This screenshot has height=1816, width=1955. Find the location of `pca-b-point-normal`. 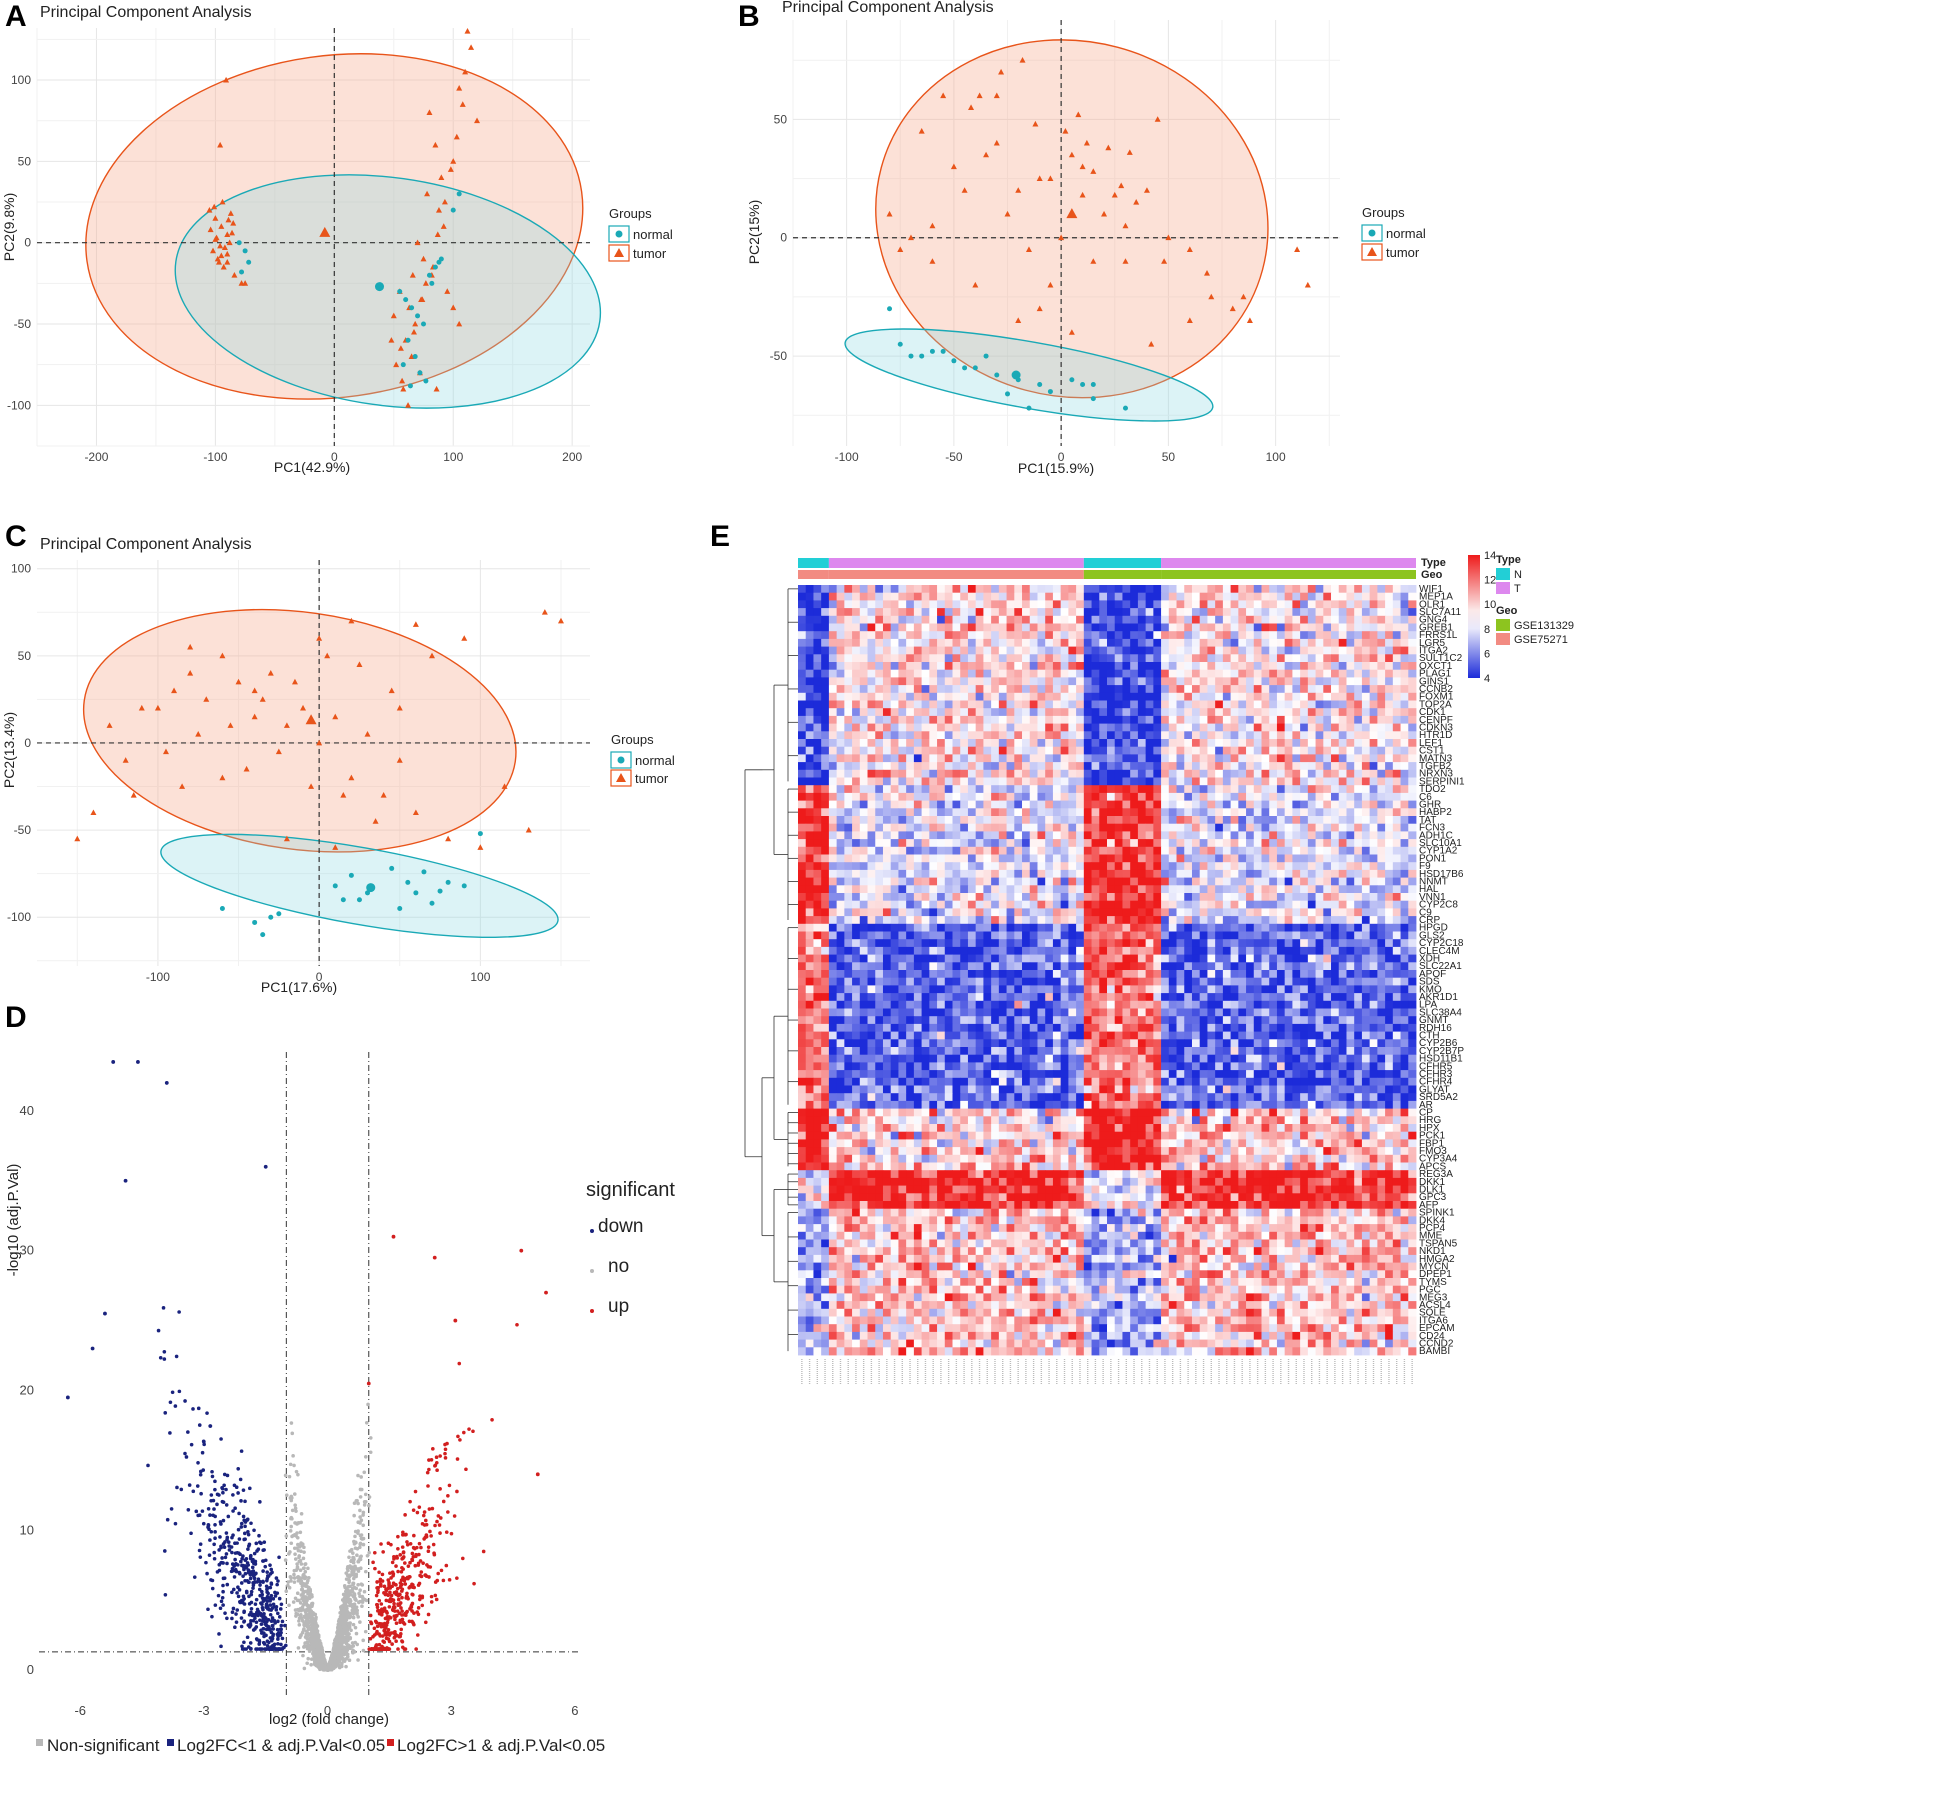

pca-b-point-normal is located at coordinates (900, 344).